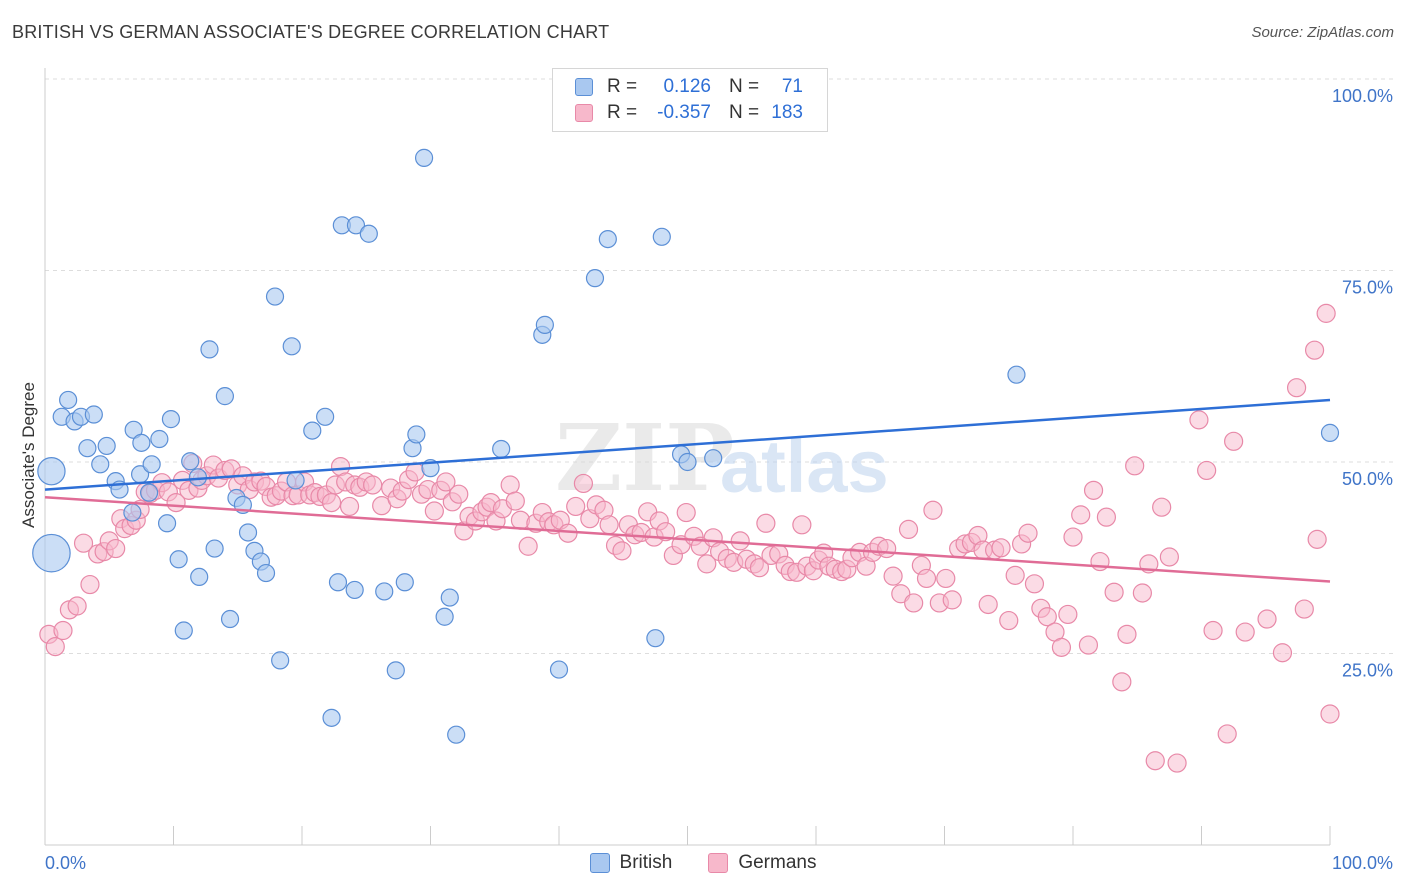  Describe the element at coordinates (646, 862) in the screenshot. I see `legend-label-british: British` at that location.